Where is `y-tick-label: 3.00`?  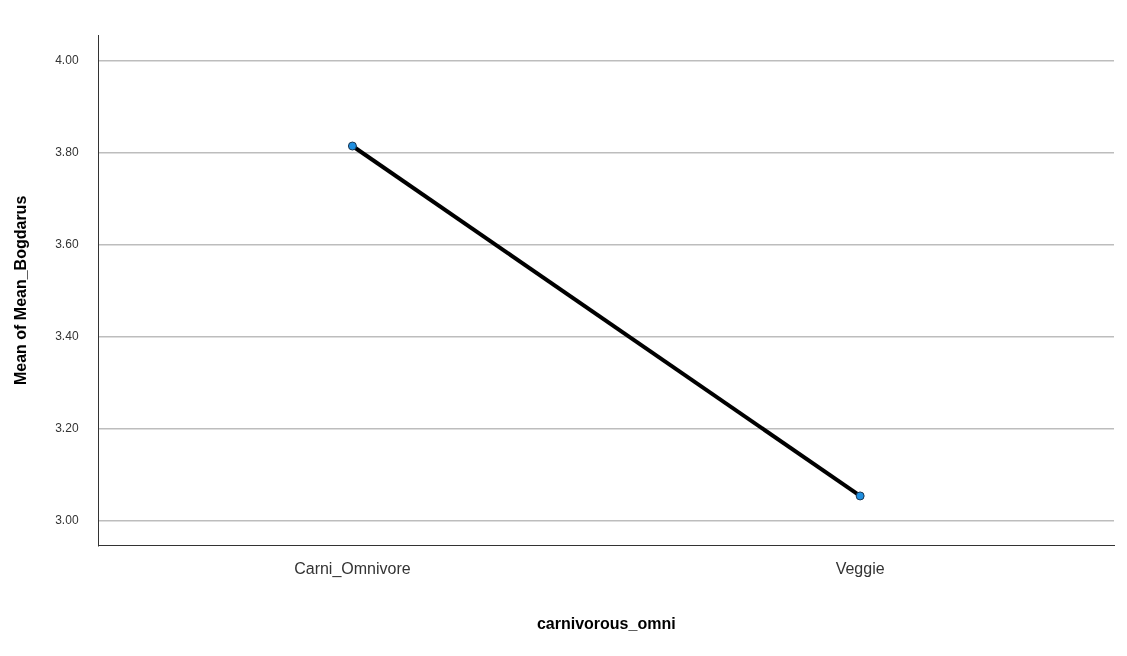
y-tick-label: 3.00 is located at coordinates (67, 519).